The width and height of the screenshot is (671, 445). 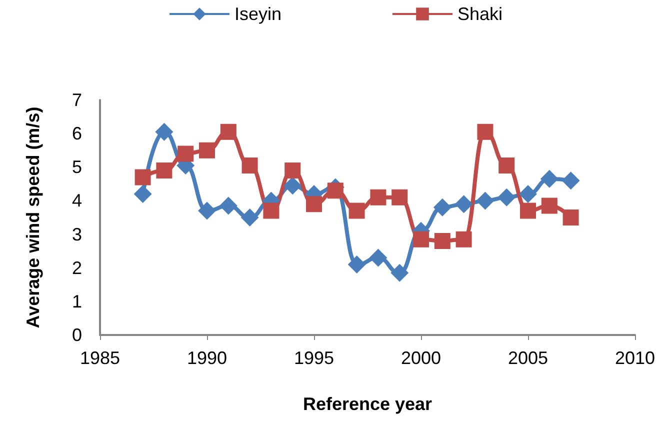 What do you see at coordinates (33, 217) in the screenshot?
I see `y-axis-title: Average wind speed (m/s)` at bounding box center [33, 217].